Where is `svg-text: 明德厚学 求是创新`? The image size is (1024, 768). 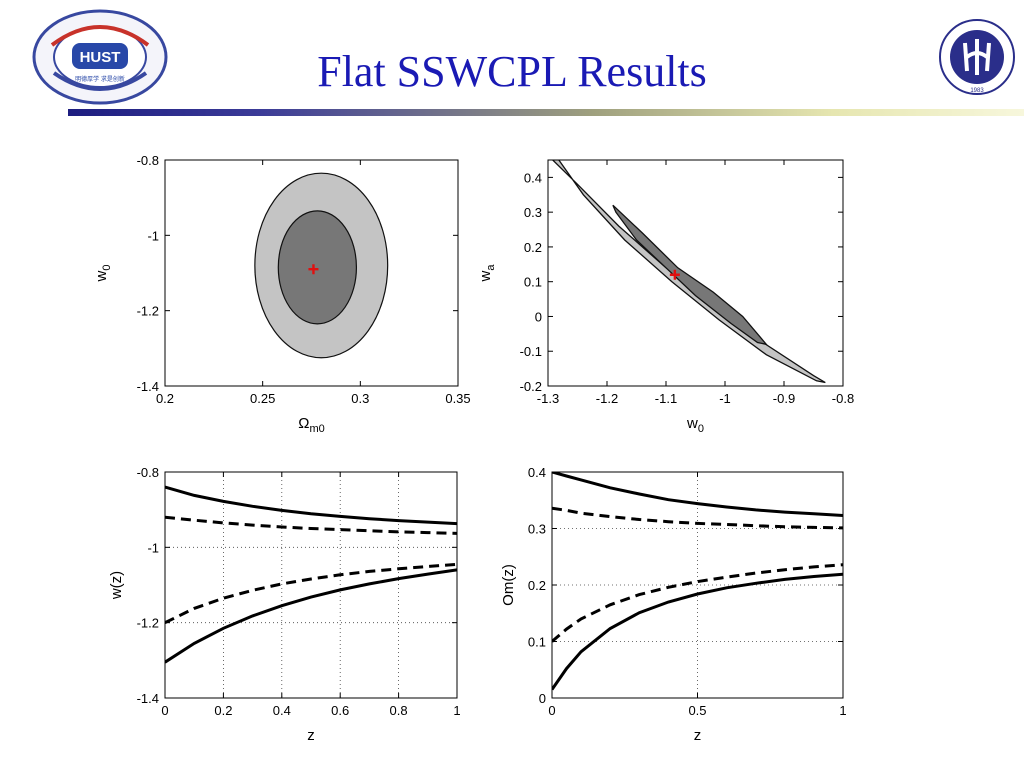
svg-text: 明德厚学 求是创新 is located at coordinates (100, 79).